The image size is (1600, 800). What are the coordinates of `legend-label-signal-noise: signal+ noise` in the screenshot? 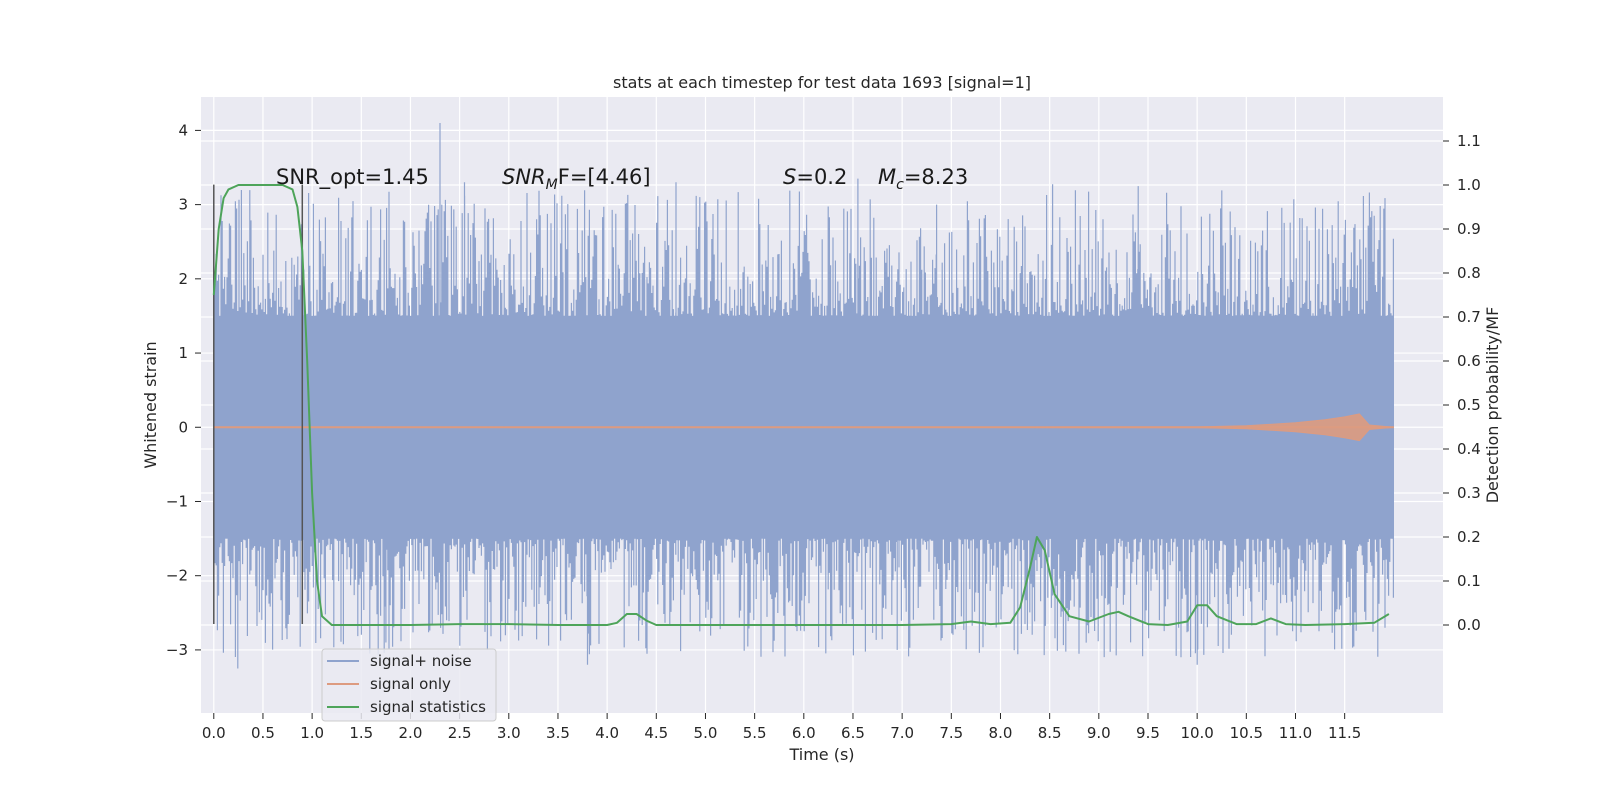 It's located at (421, 661).